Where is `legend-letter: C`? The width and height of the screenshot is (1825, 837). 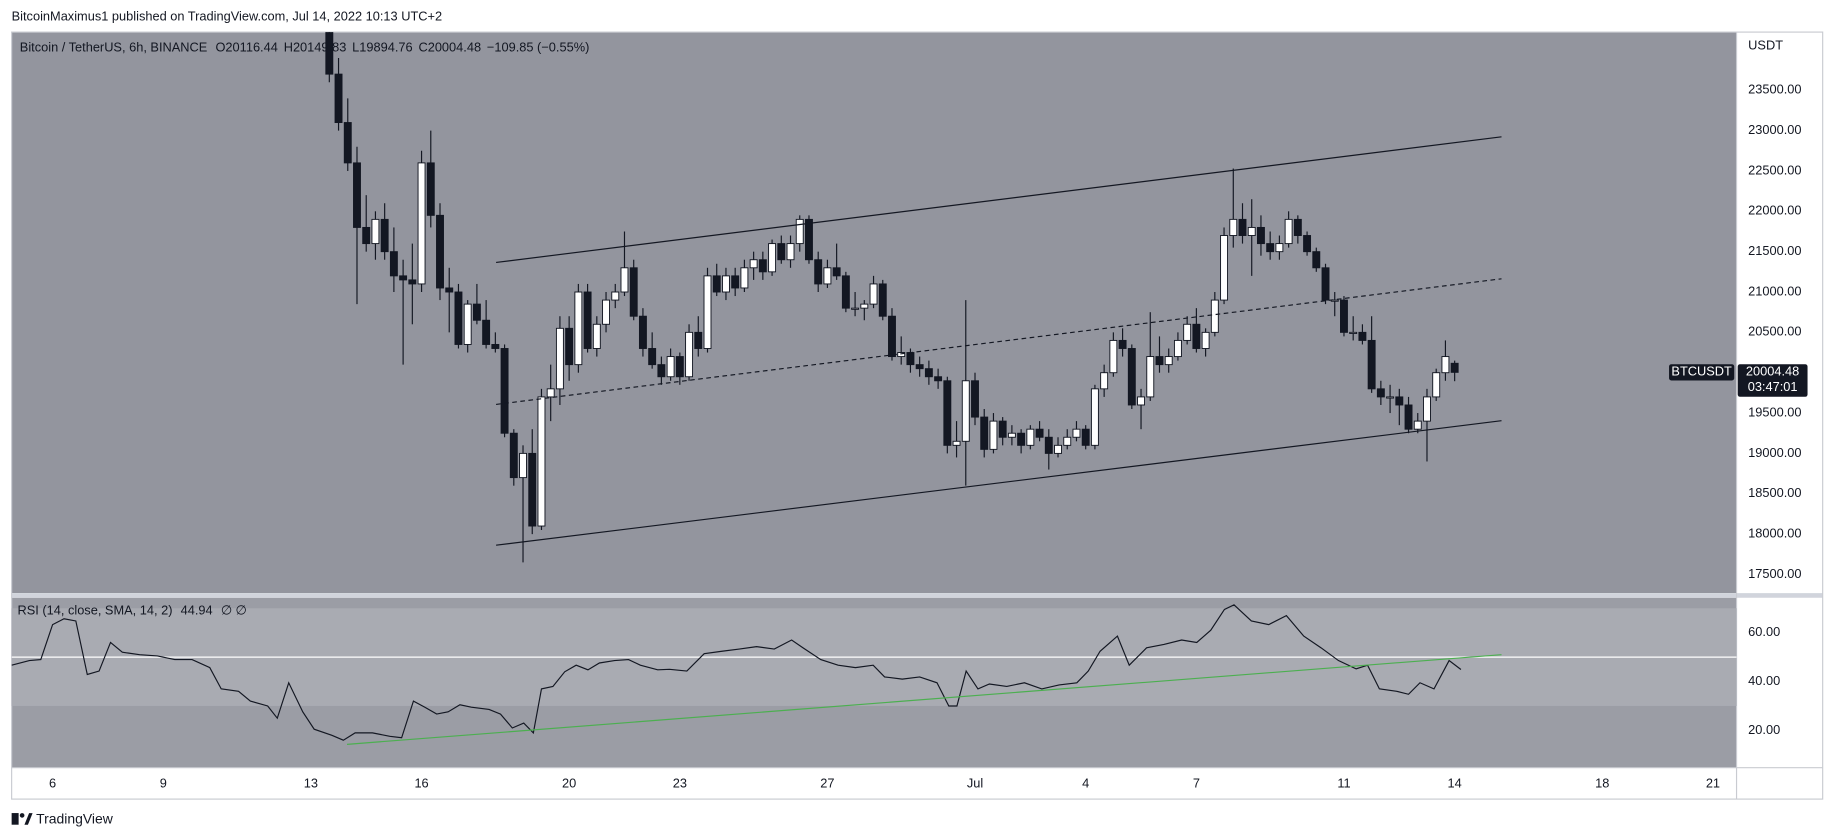
legend-letter: C is located at coordinates (422, 47).